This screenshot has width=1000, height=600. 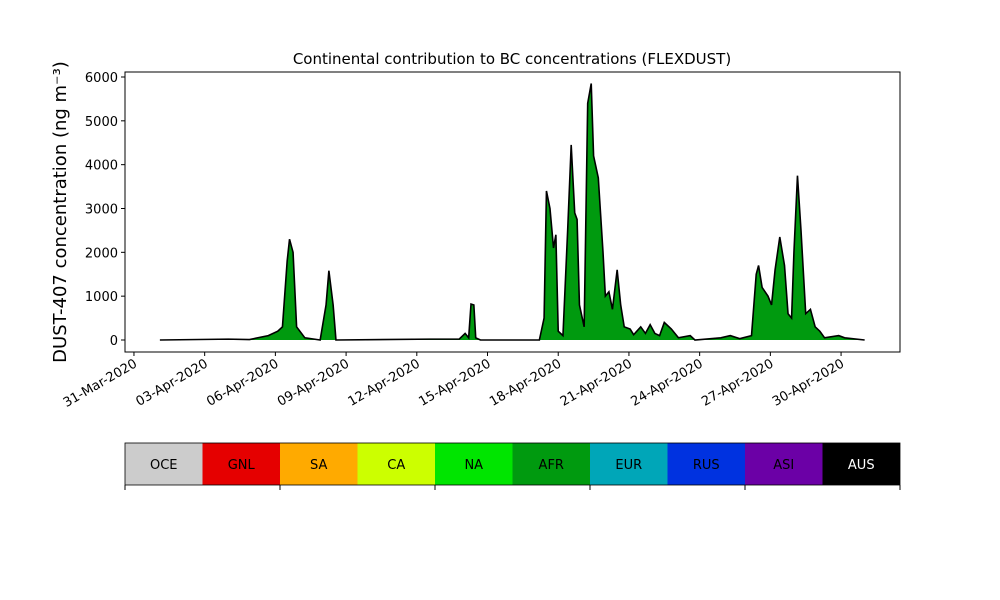 I want to click on colorbar-label: CA, so click(x=396, y=465).